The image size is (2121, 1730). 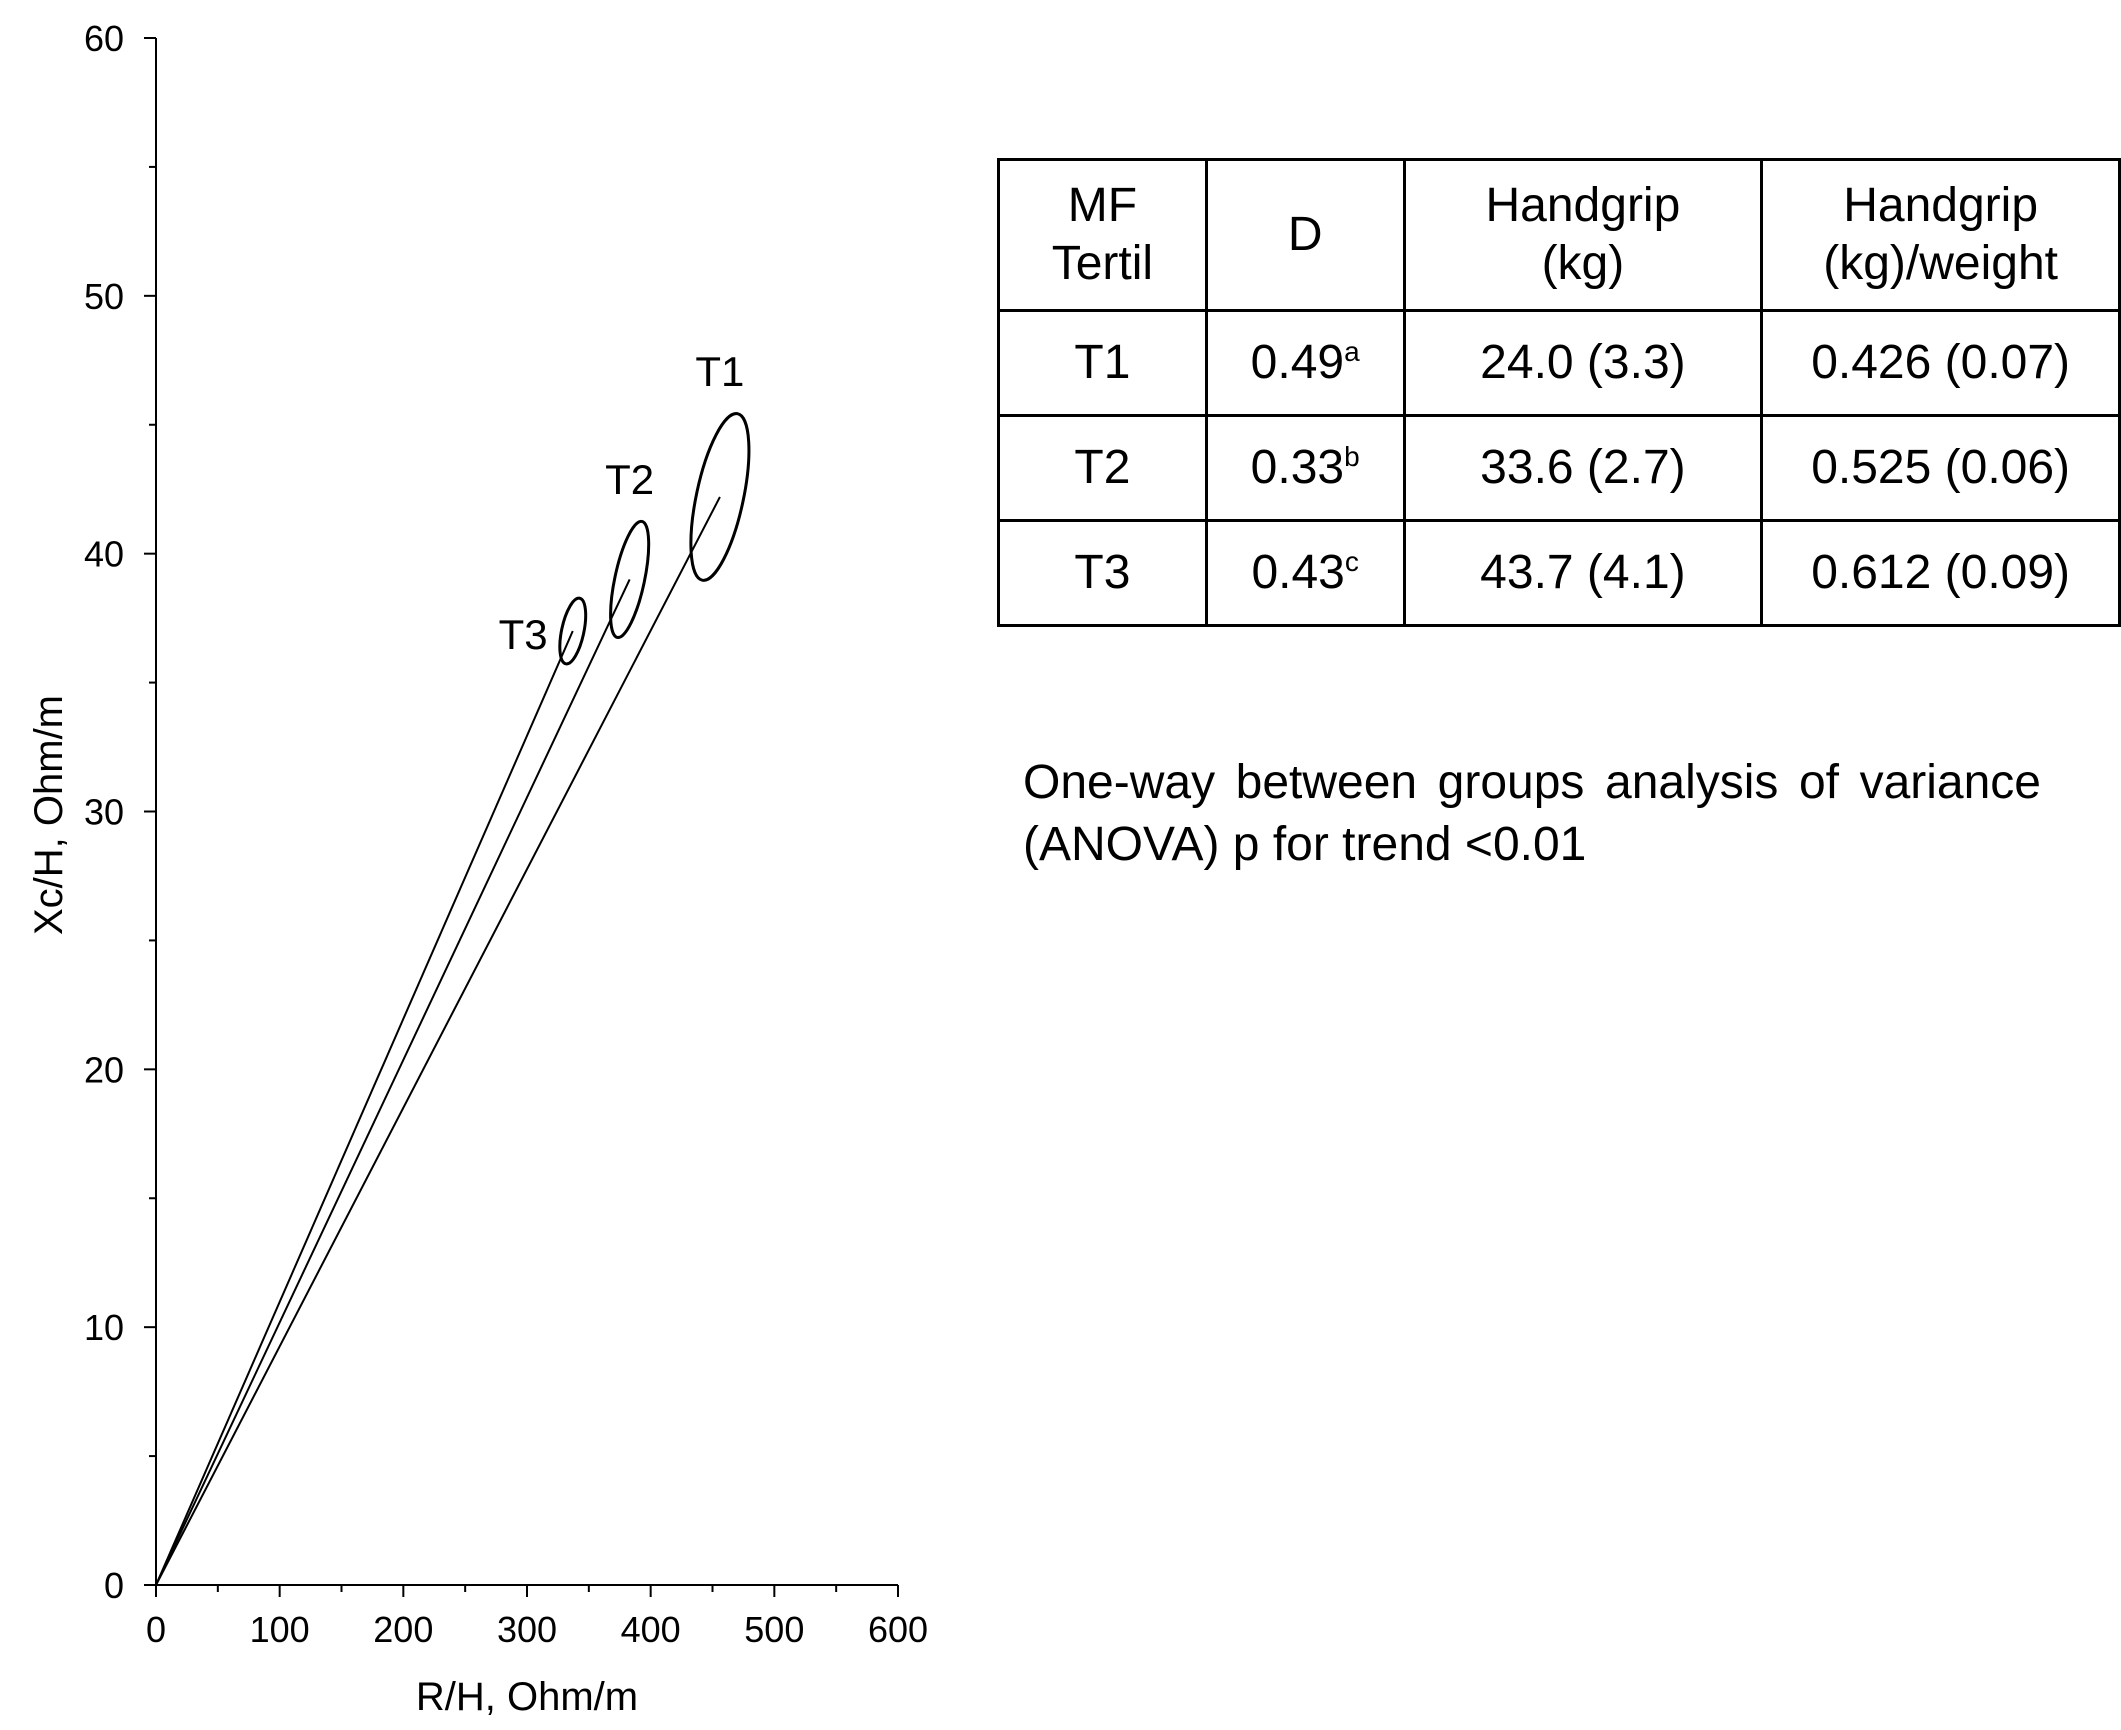 What do you see at coordinates (104, 812) in the screenshot?
I see `y-tick-label: 30` at bounding box center [104, 812].